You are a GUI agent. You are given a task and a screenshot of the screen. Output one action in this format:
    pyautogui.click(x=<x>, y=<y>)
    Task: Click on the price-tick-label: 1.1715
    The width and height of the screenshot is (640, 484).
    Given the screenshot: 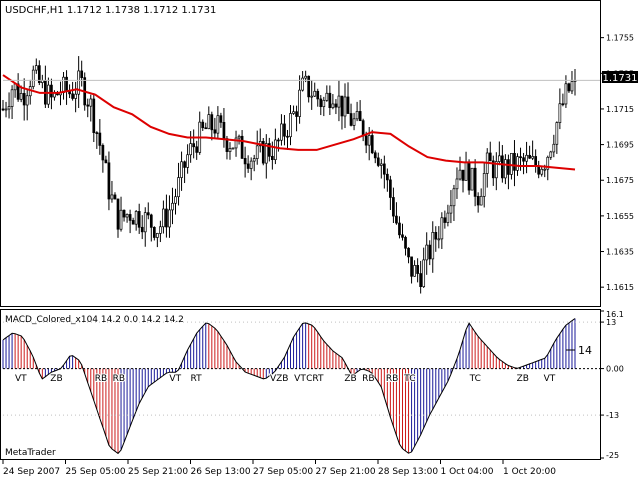 What is the action you would take?
    pyautogui.click(x=620, y=109)
    